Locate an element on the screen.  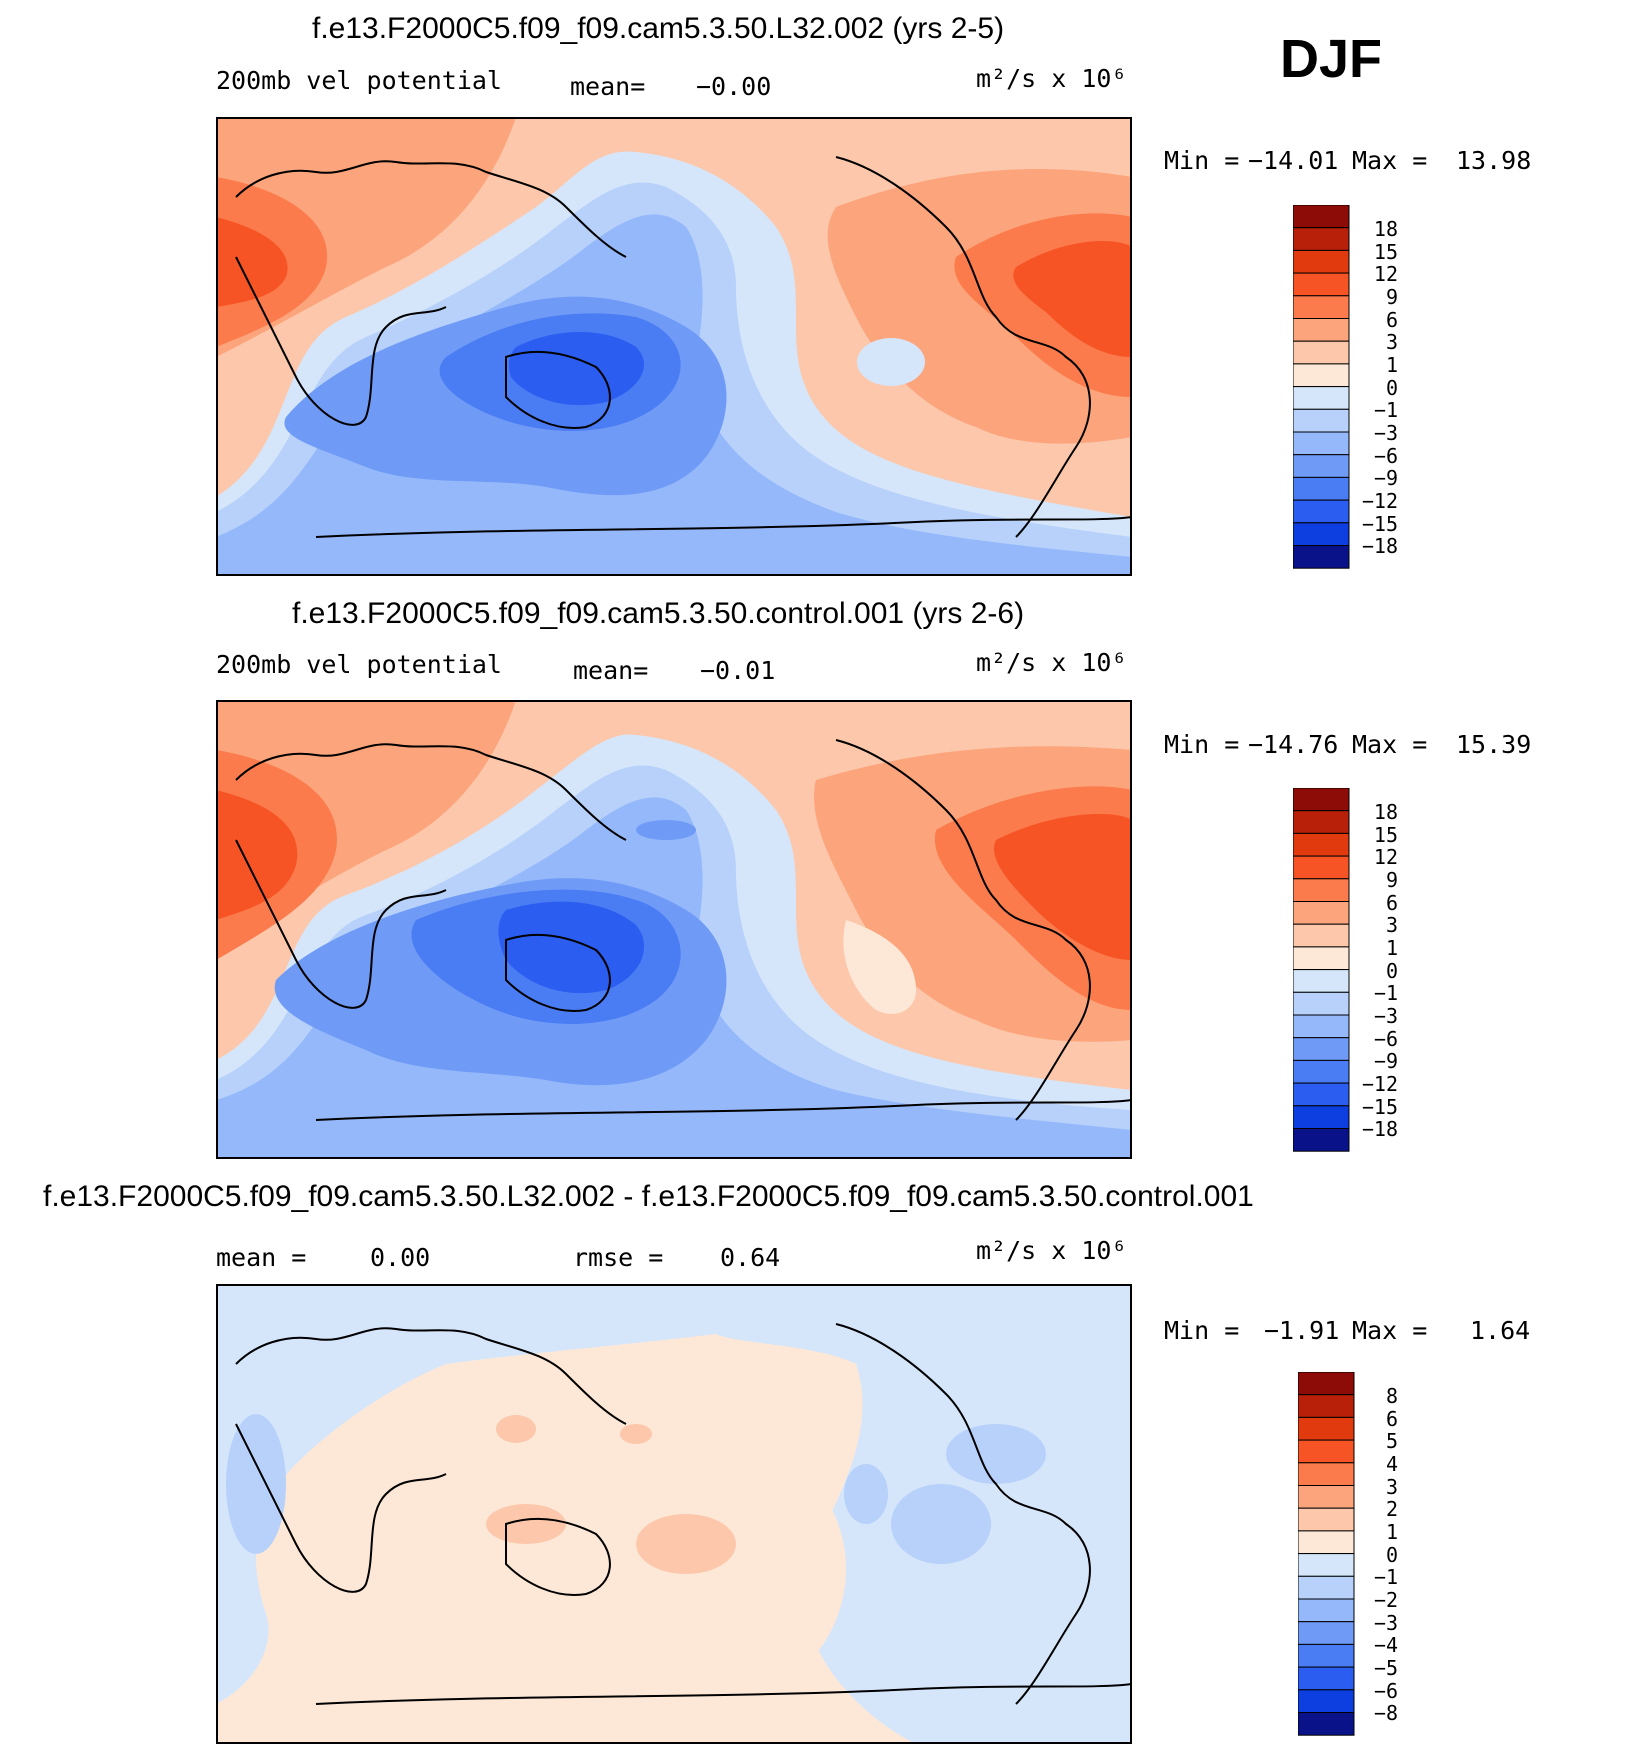
cb3-tick: 3 is located at coordinates (1391, 1487).